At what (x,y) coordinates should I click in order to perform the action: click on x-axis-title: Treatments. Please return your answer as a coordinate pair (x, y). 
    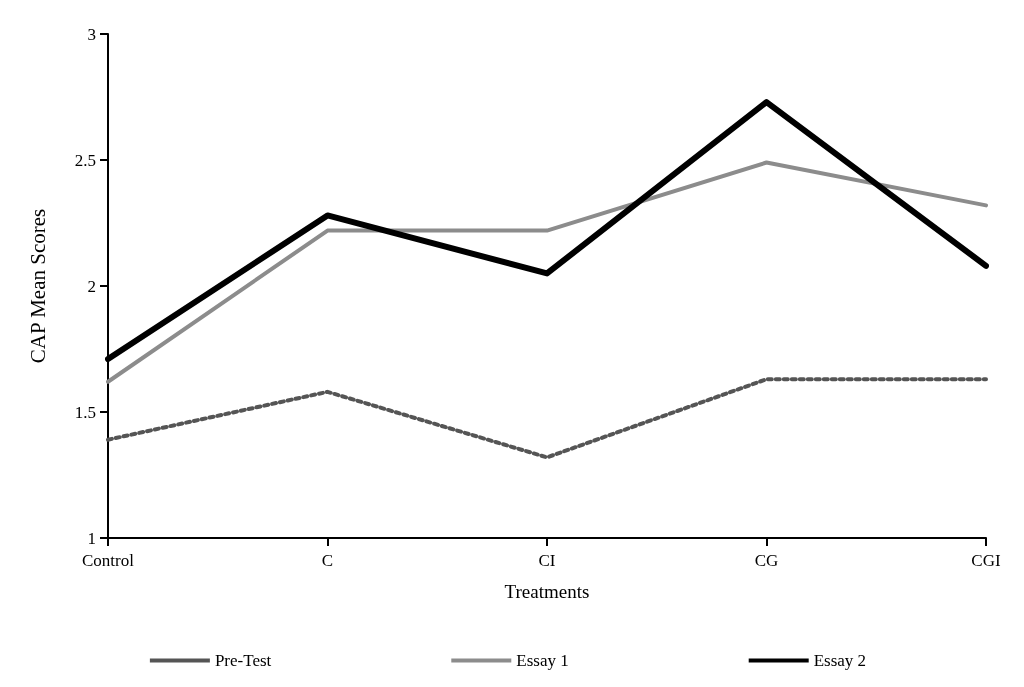
    Looking at the image, I should click on (547, 591).